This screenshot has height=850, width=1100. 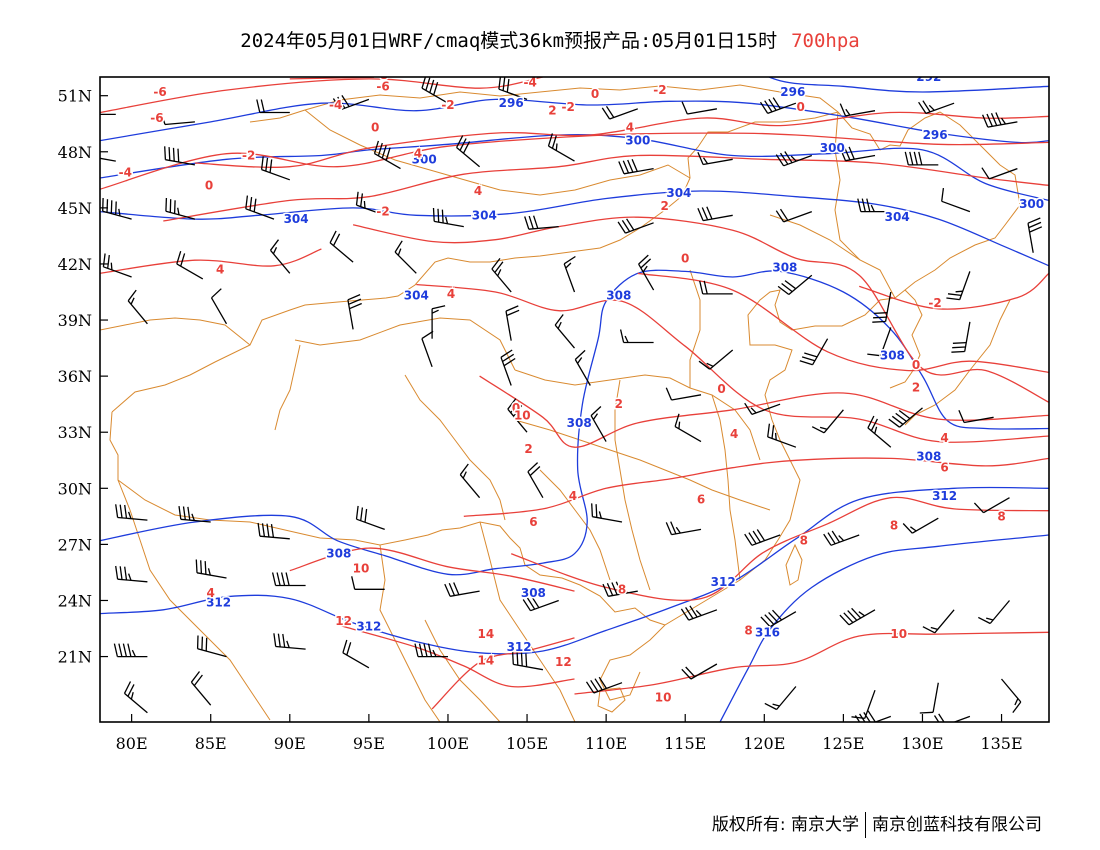 I want to click on x-tick-label: 80E, so click(x=132, y=743).